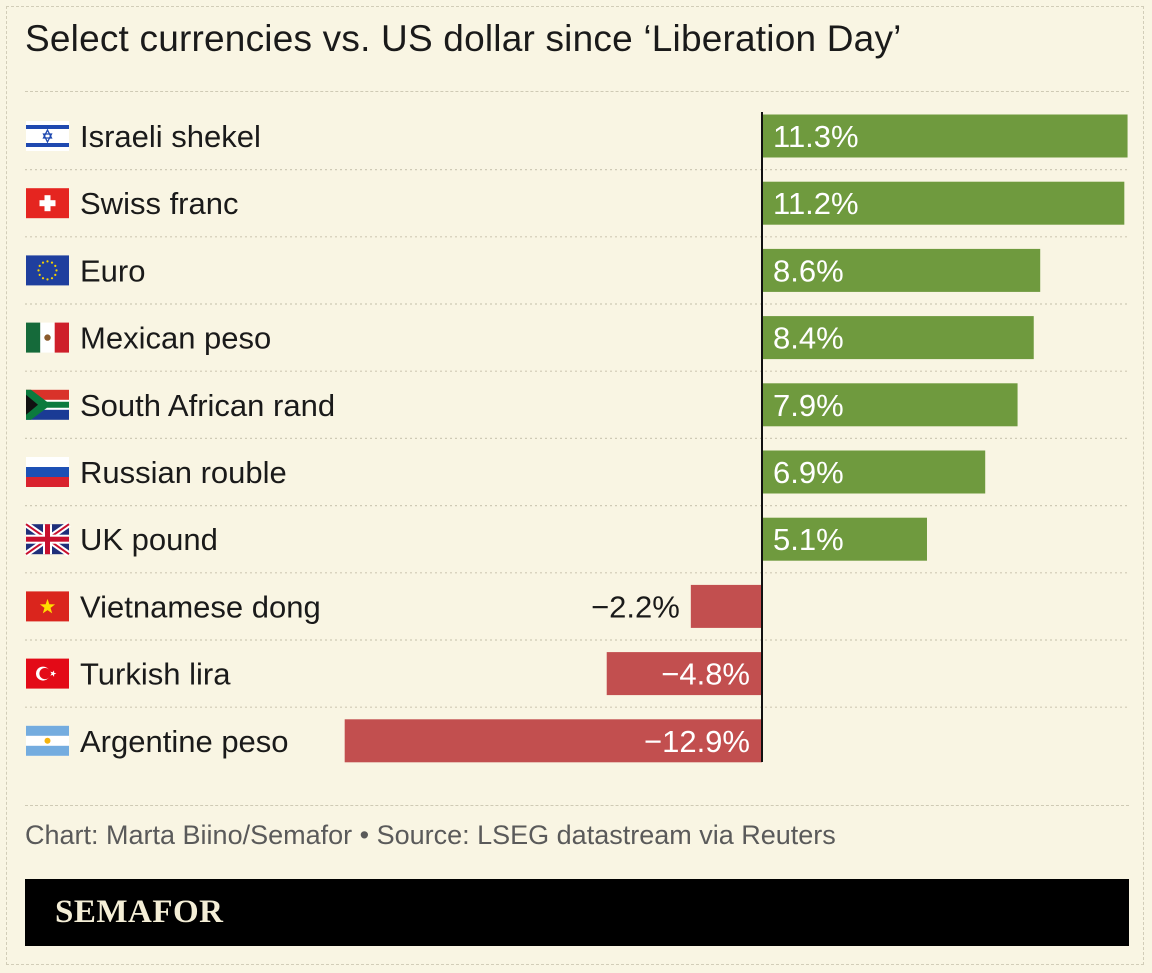 The width and height of the screenshot is (1152, 973). Describe the element at coordinates (816, 203) in the screenshot. I see `value-label: 11.2%` at that location.